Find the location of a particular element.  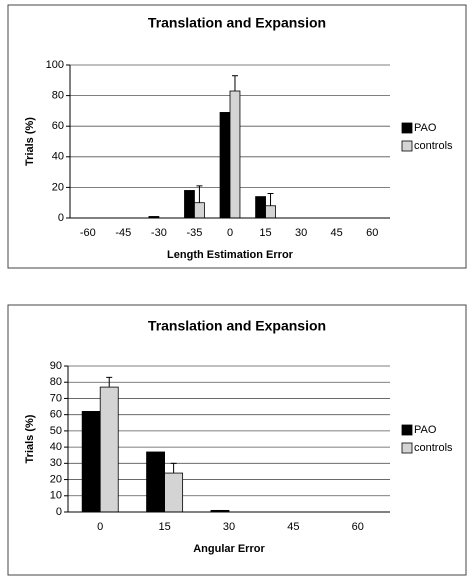

x-axis-title: Angular Error is located at coordinates (229, 549).